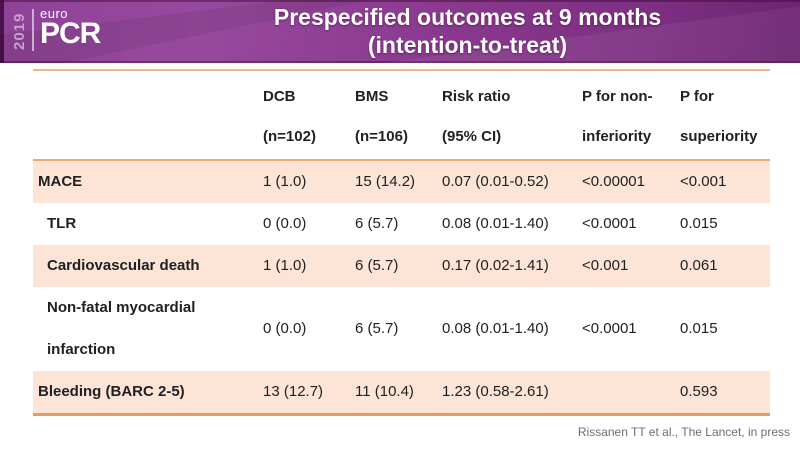  I want to click on header-pni-line2: inferiority, so click(617, 136).